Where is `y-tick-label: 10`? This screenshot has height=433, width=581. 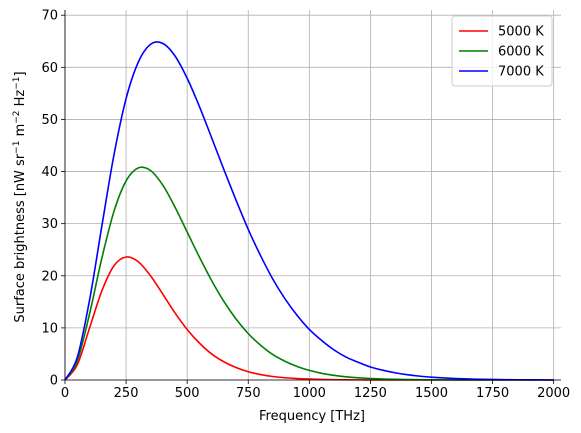
y-tick-label: 10 is located at coordinates (49, 328).